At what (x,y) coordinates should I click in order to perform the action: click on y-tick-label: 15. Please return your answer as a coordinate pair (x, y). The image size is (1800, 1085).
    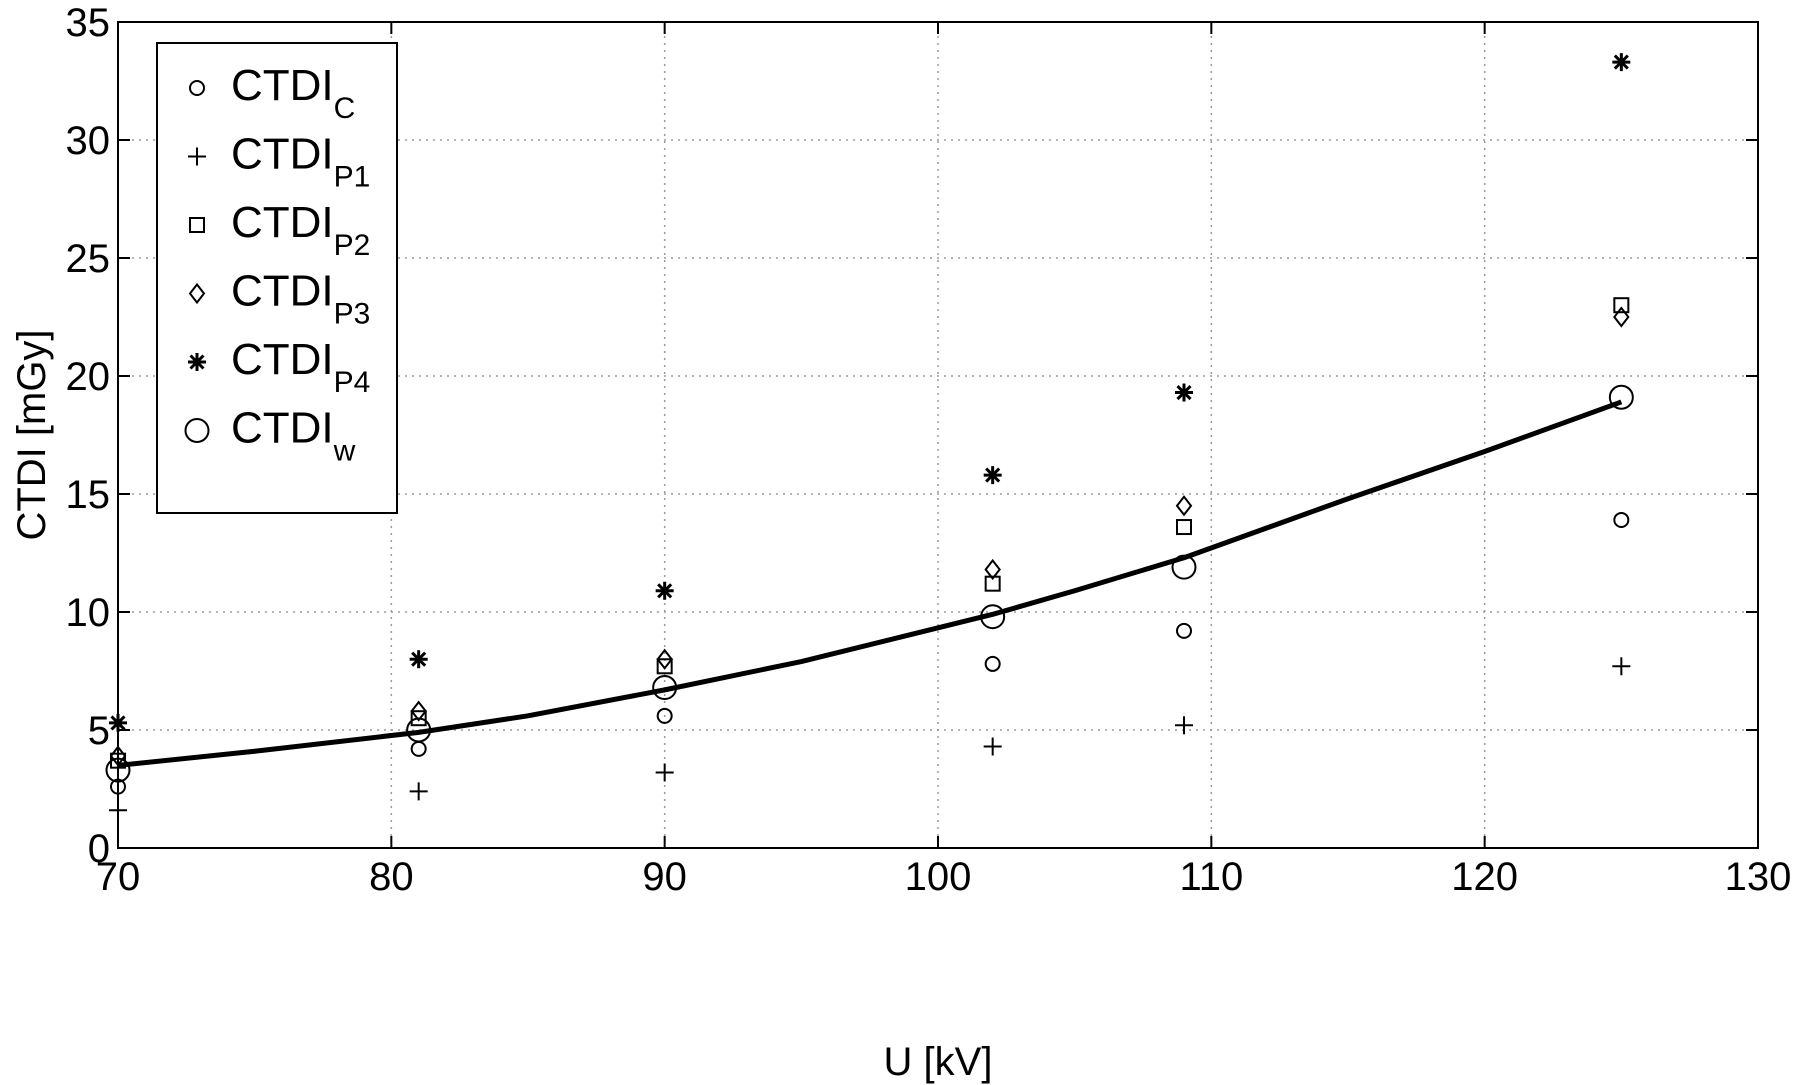
    Looking at the image, I should click on (88, 495).